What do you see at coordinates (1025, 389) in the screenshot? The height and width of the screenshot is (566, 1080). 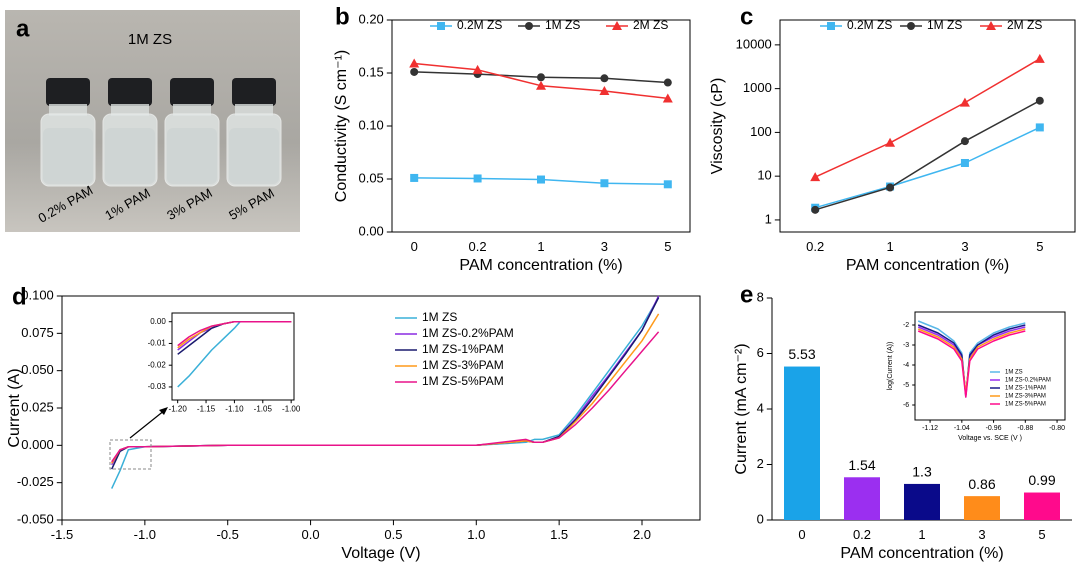 I see `legend-label: 1M ZS-1%PAM` at bounding box center [1025, 389].